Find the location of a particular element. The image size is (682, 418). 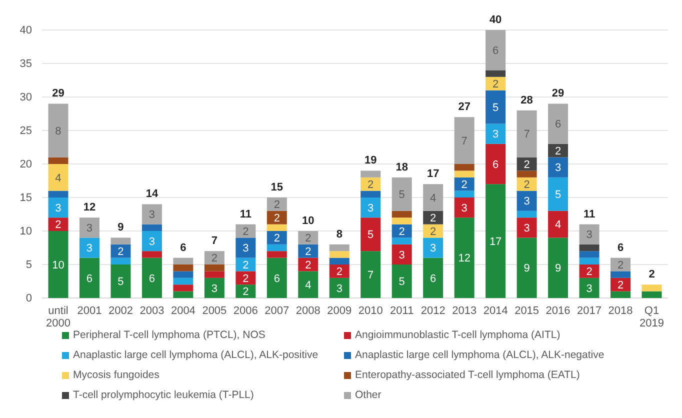

total-label: 12 is located at coordinates (89, 208).